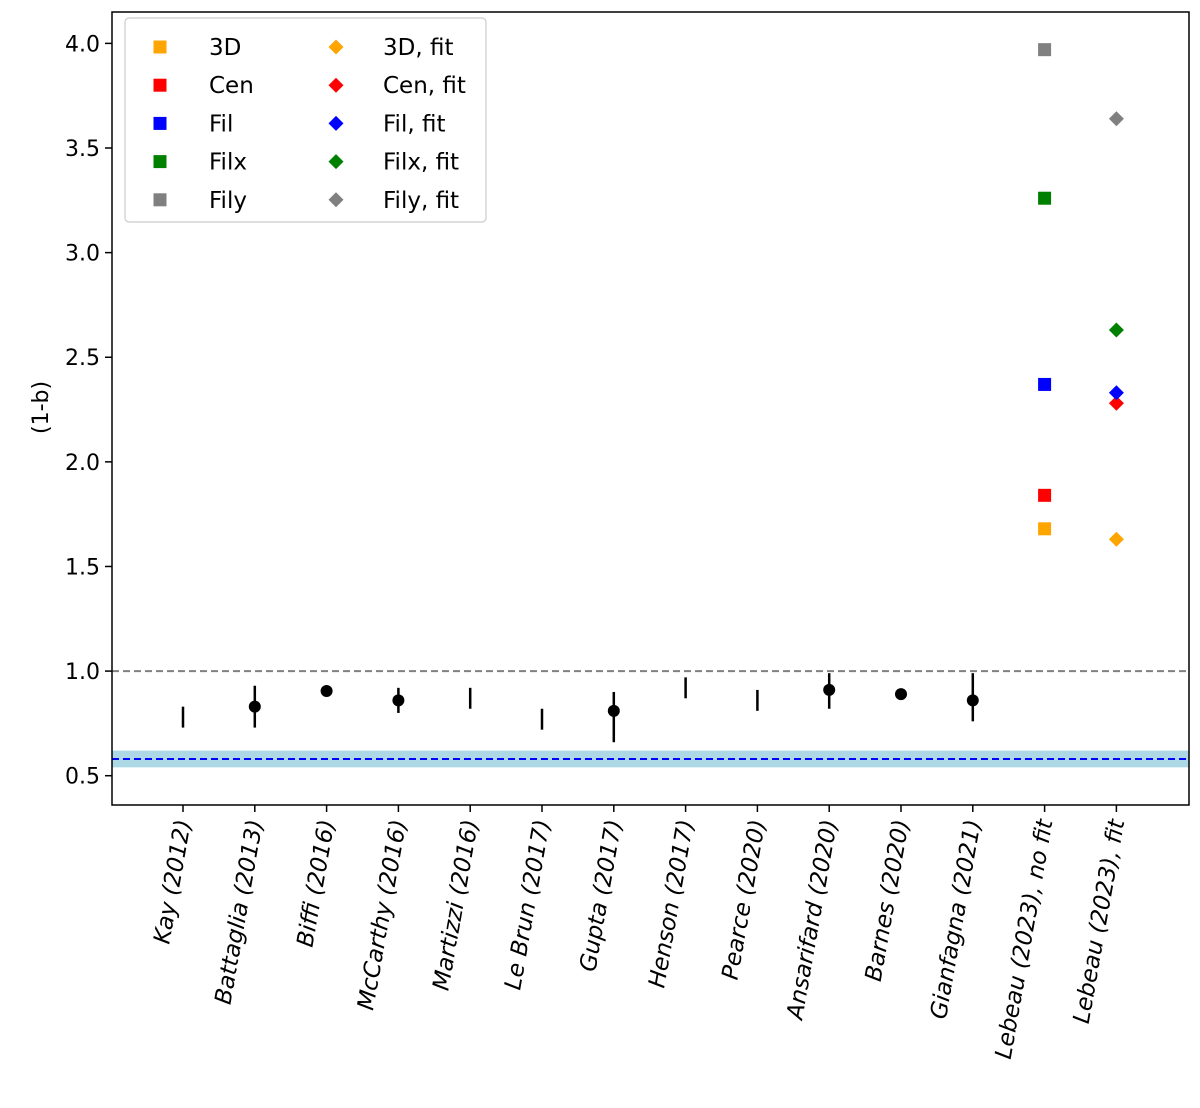 The height and width of the screenshot is (1108, 1200). I want to click on x-tick-label: Pearce (2020), so click(745, 900).